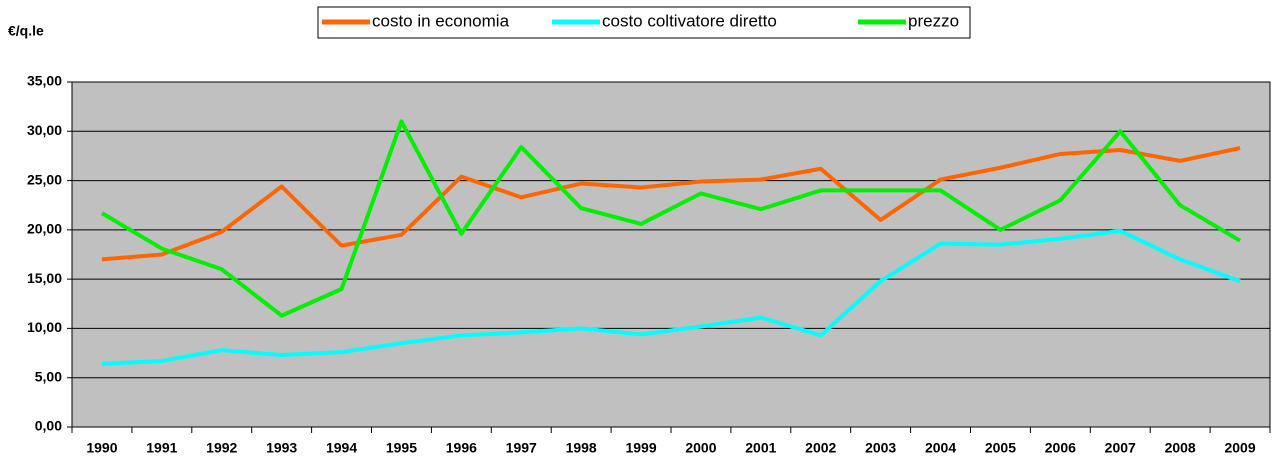 The width and height of the screenshot is (1280, 470). I want to click on x-tick-label: 1992, so click(221, 448).